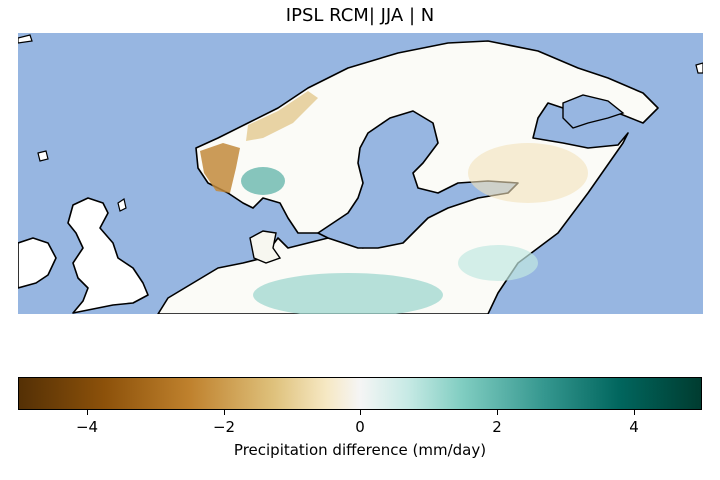 This screenshot has height=480, width=720. I want to click on colorbar-tick-label: 4, so click(634, 427).